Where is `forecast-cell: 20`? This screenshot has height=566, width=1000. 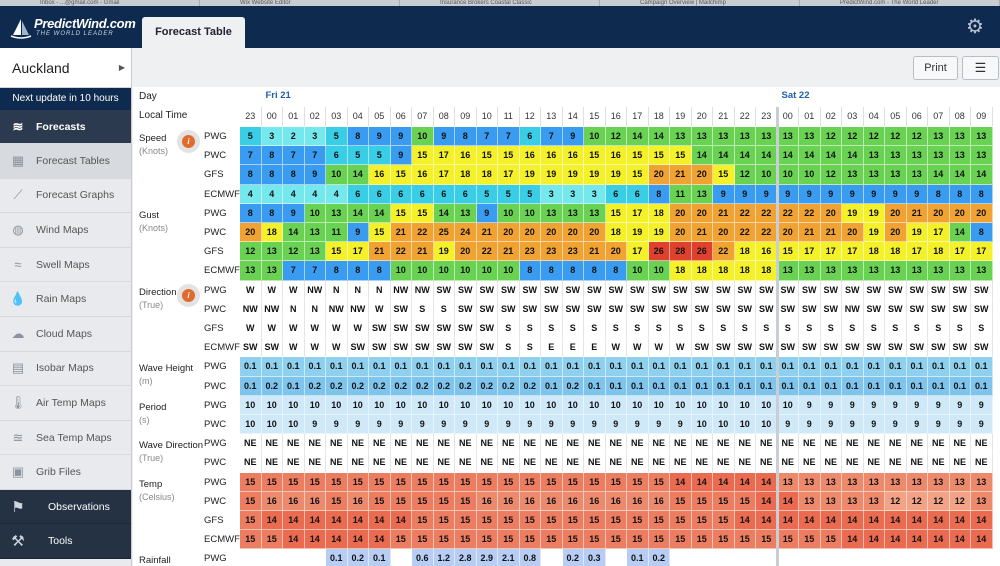 forecast-cell: 20 is located at coordinates (702, 175).